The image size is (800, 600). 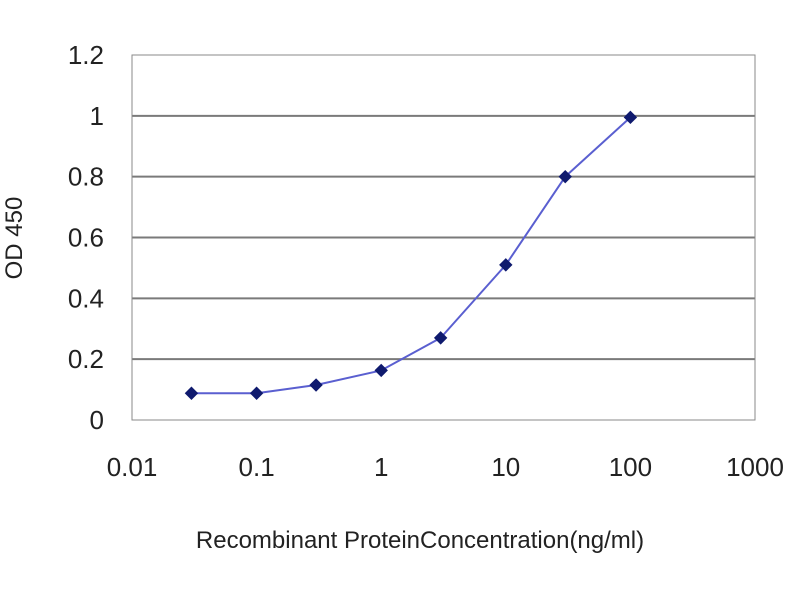 I want to click on x-tick-label: 1, so click(x=381, y=467).